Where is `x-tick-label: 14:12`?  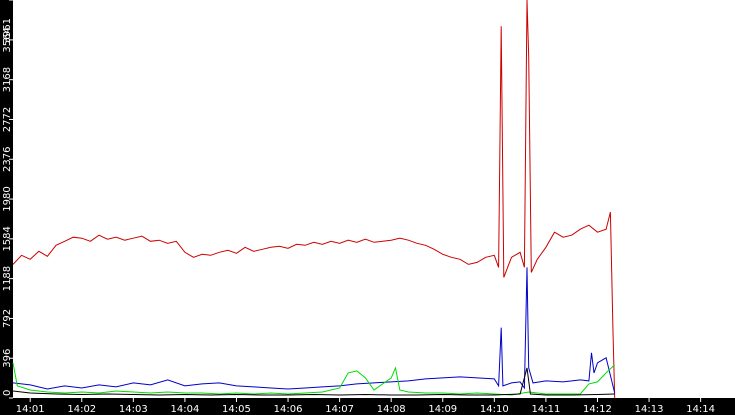 x-tick-label: 14:12 is located at coordinates (597, 409).